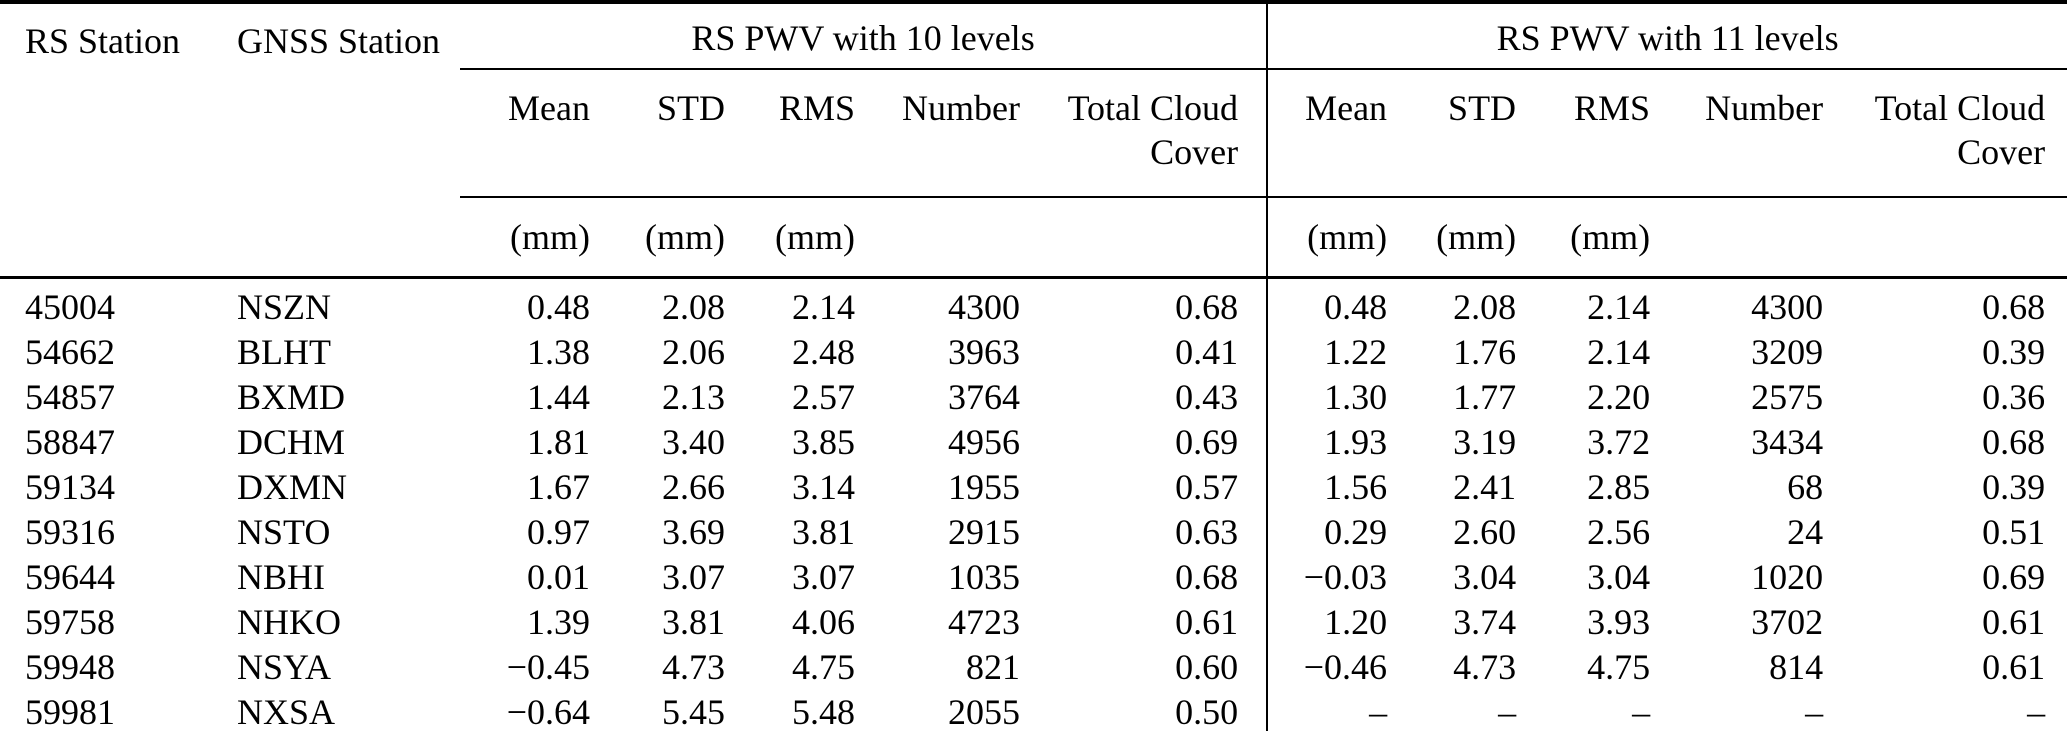  What do you see at coordinates (823, 442) in the screenshot?
I see `rms-cell-10: 3.85` at bounding box center [823, 442].